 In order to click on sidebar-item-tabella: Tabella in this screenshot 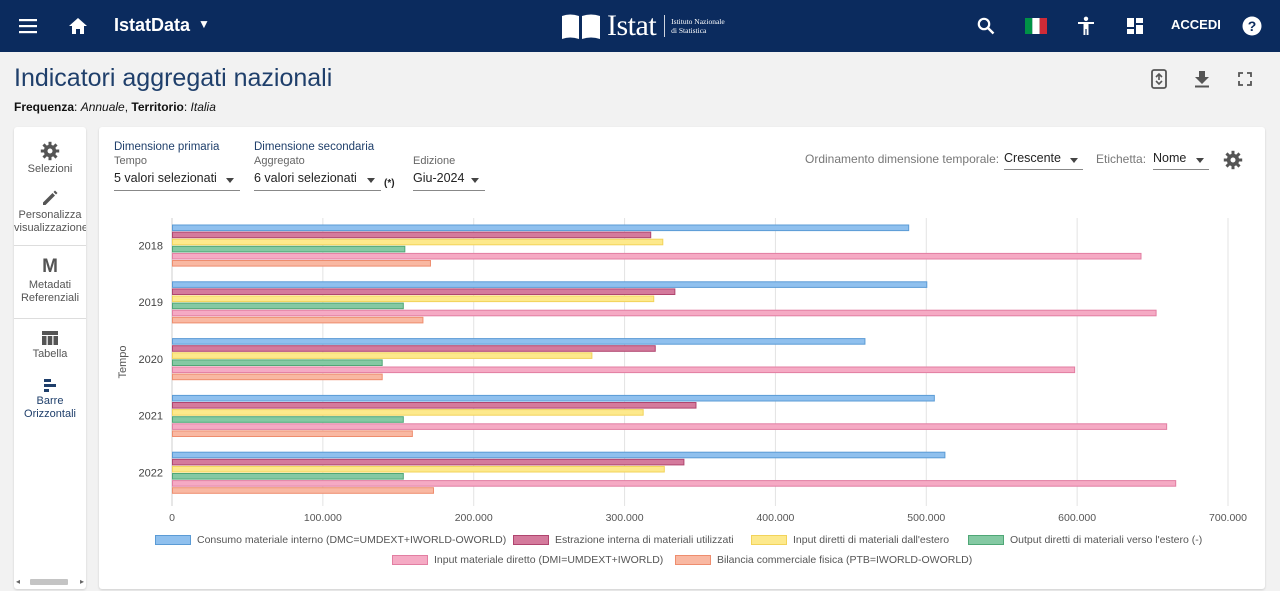, I will do `click(50, 345)`.